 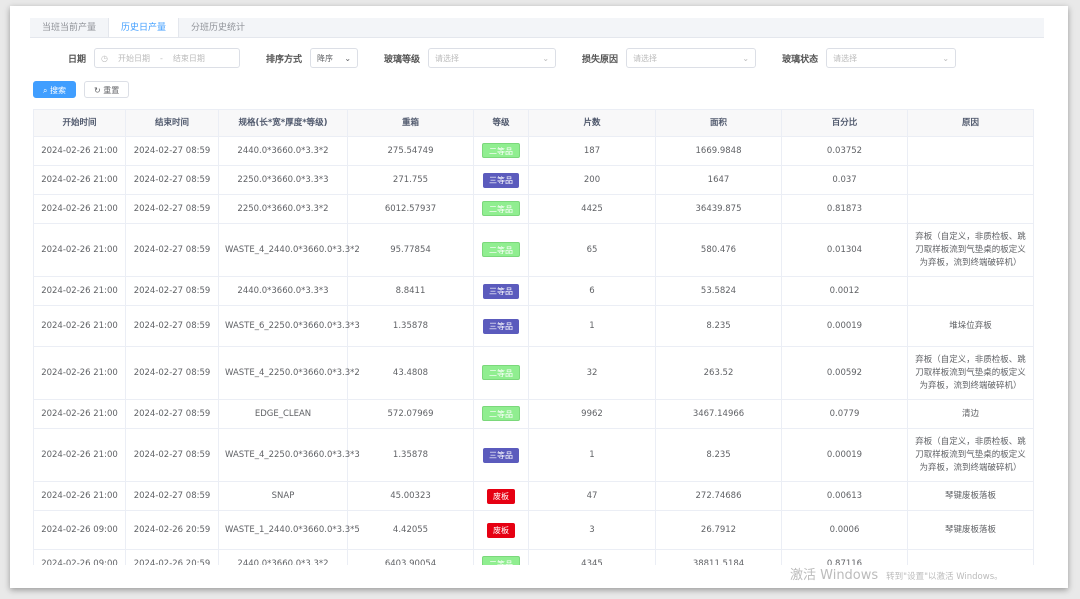 What do you see at coordinates (283, 496) in the screenshot?
I see `table-cell: SNAP` at bounding box center [283, 496].